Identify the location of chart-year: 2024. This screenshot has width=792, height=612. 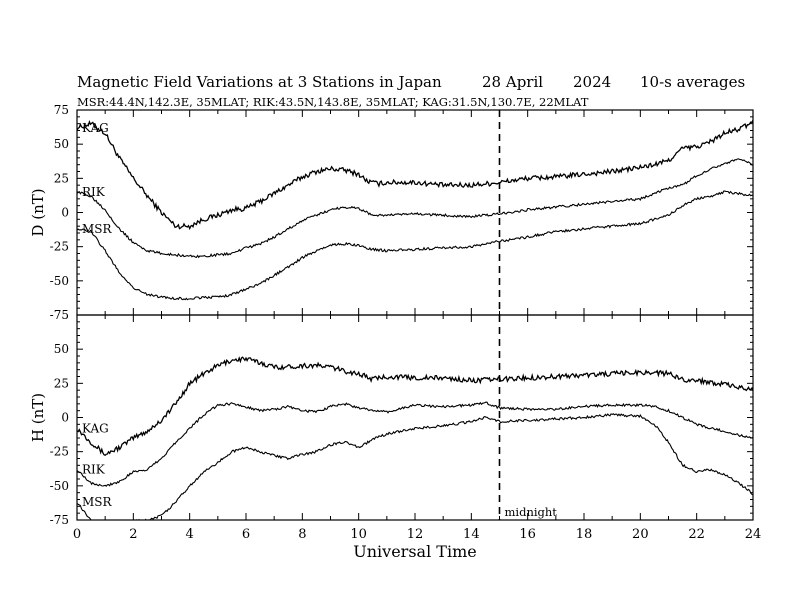
(592, 82).